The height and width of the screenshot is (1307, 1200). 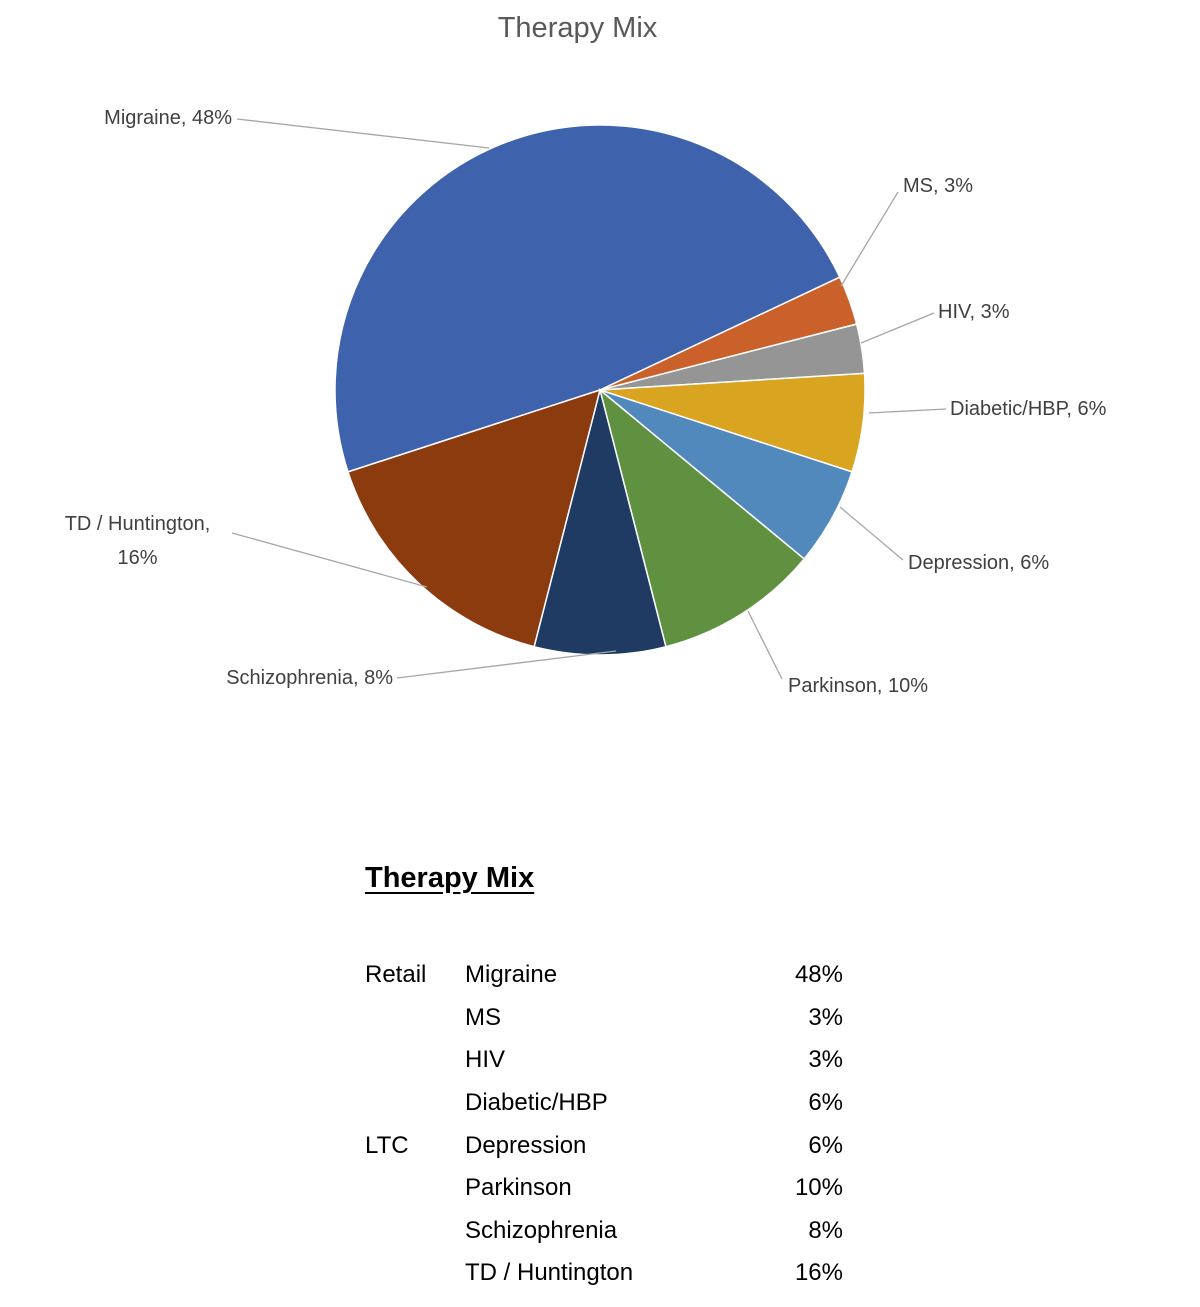 What do you see at coordinates (765, 645) in the screenshot?
I see `leader-line-parkinson` at bounding box center [765, 645].